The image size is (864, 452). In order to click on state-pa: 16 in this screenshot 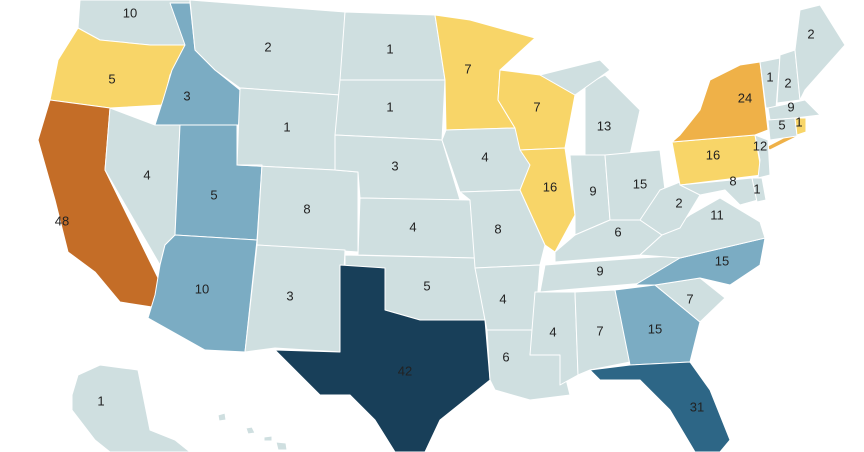, I will do `click(717, 160)`.